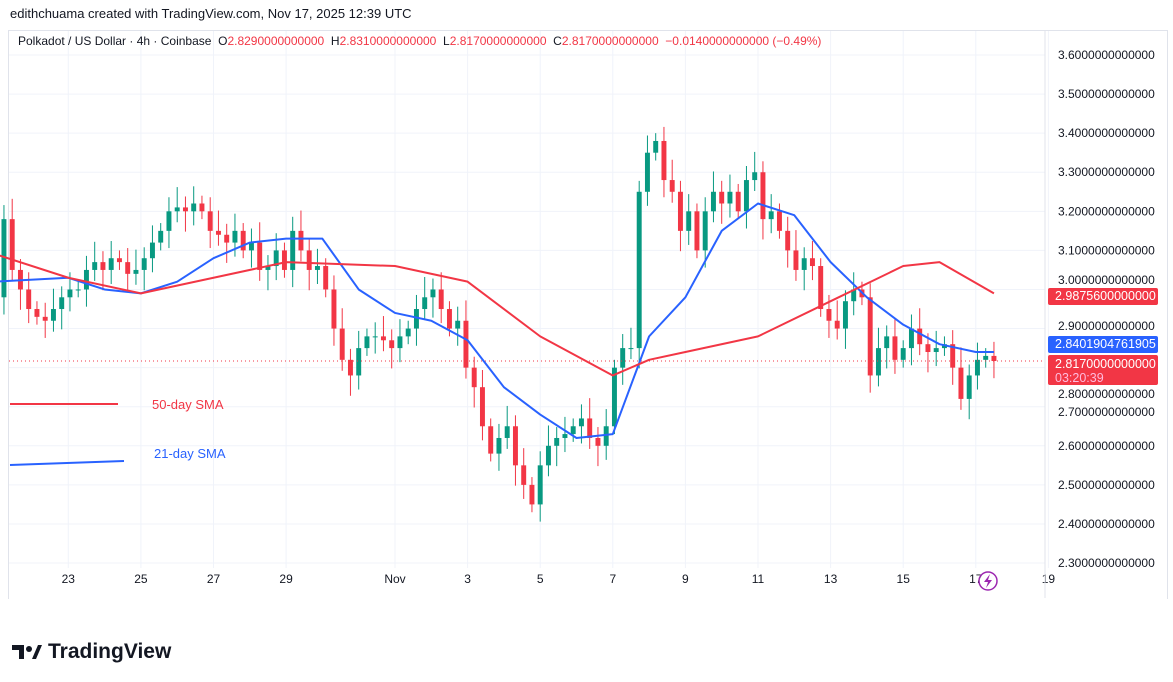 The width and height of the screenshot is (1173, 682). Describe the element at coordinates (115, 41) in the screenshot. I see `symbol-title: Polkadot / US Dollar · 4h · Coinbase` at that location.